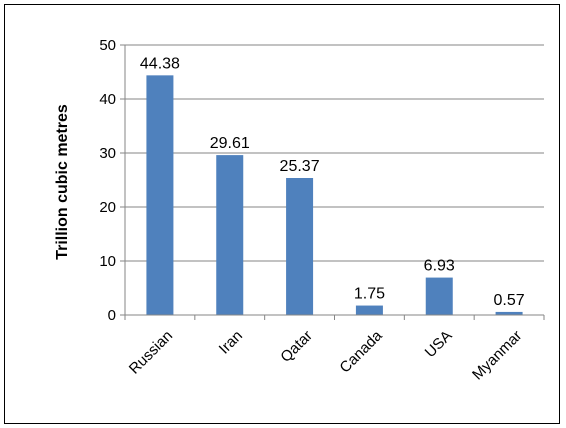  Describe the element at coordinates (231, 342) in the screenshot. I see `x-tick-label-iran: Iran` at that location.